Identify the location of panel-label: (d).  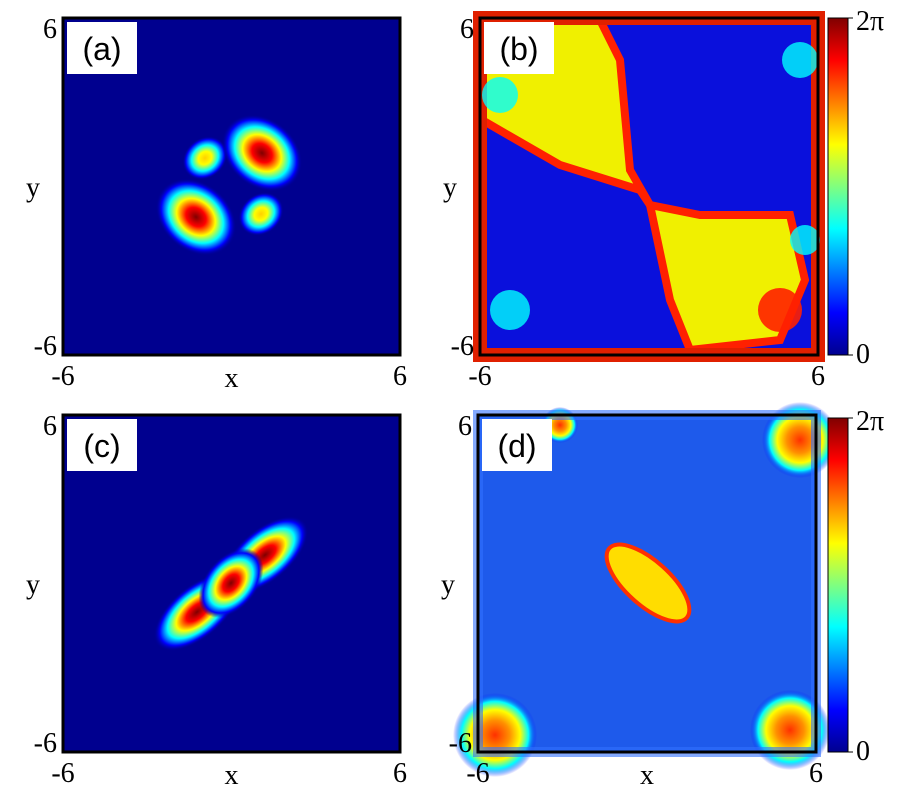
(516, 446).